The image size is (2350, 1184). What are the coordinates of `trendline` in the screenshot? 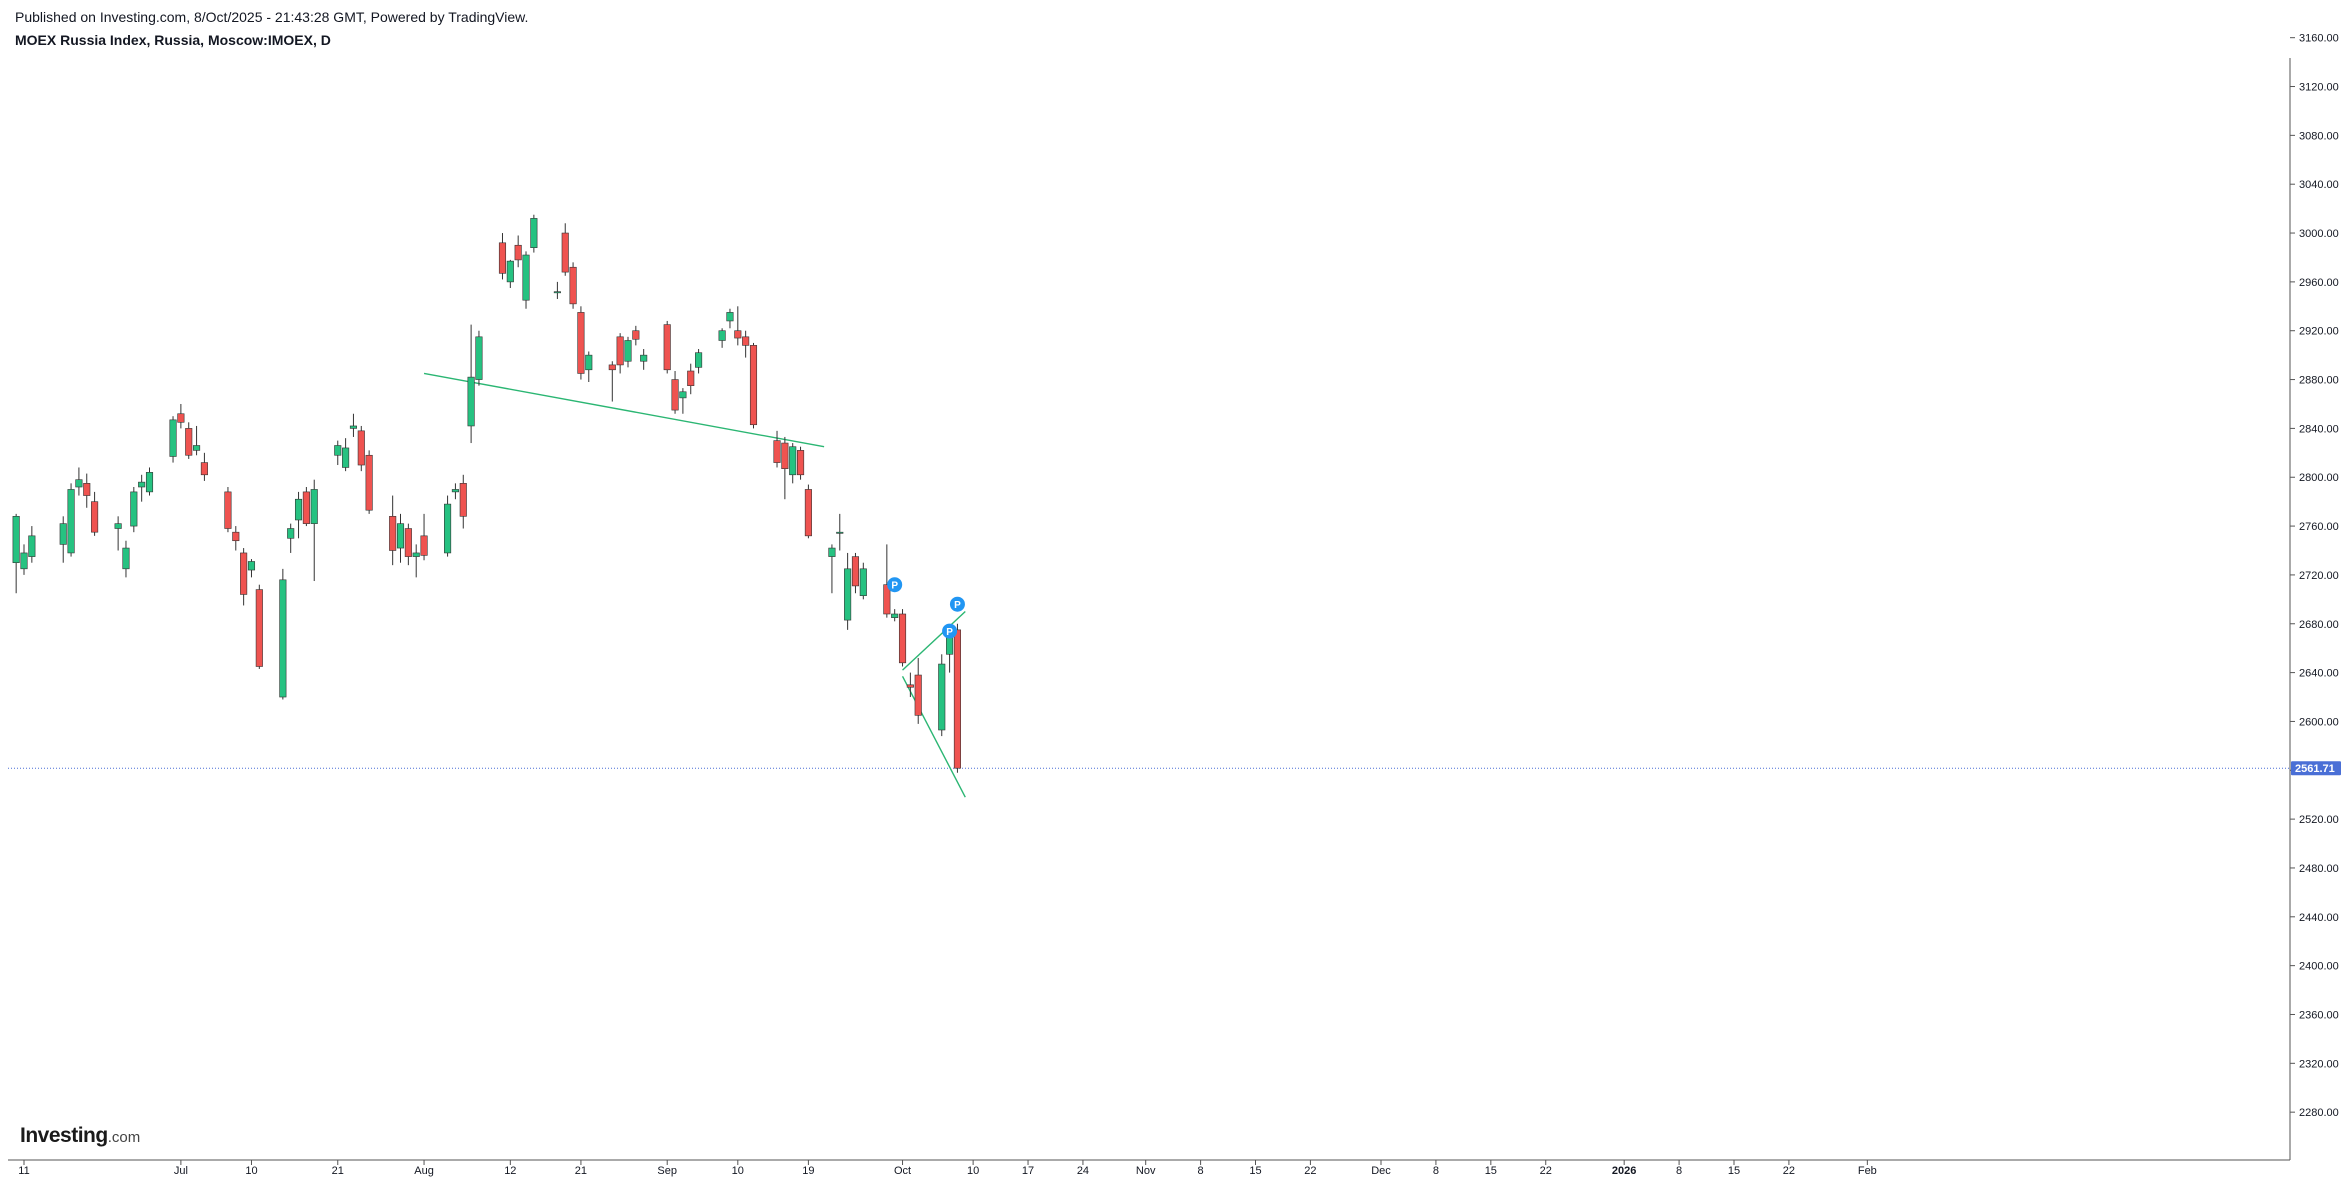 It's located at (933, 736).